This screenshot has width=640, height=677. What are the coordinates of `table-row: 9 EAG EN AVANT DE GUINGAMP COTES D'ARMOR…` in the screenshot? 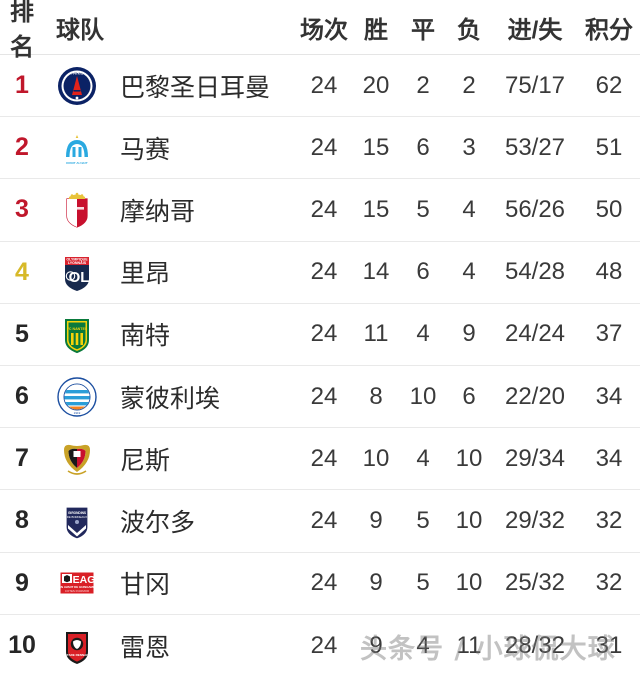 It's located at (320, 584).